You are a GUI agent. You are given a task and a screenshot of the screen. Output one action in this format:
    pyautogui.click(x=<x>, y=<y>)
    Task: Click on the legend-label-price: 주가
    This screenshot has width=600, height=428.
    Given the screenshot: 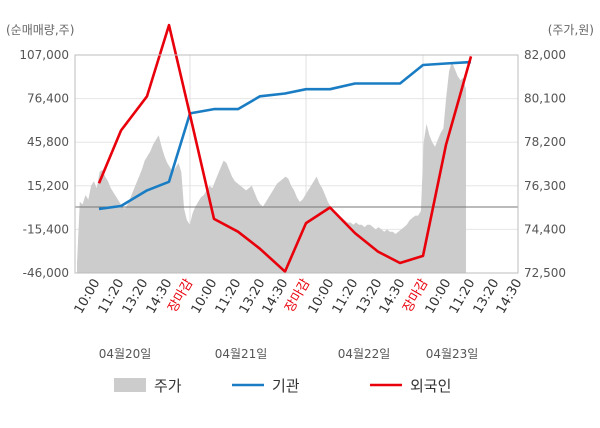 What is the action you would take?
    pyautogui.click(x=168, y=386)
    